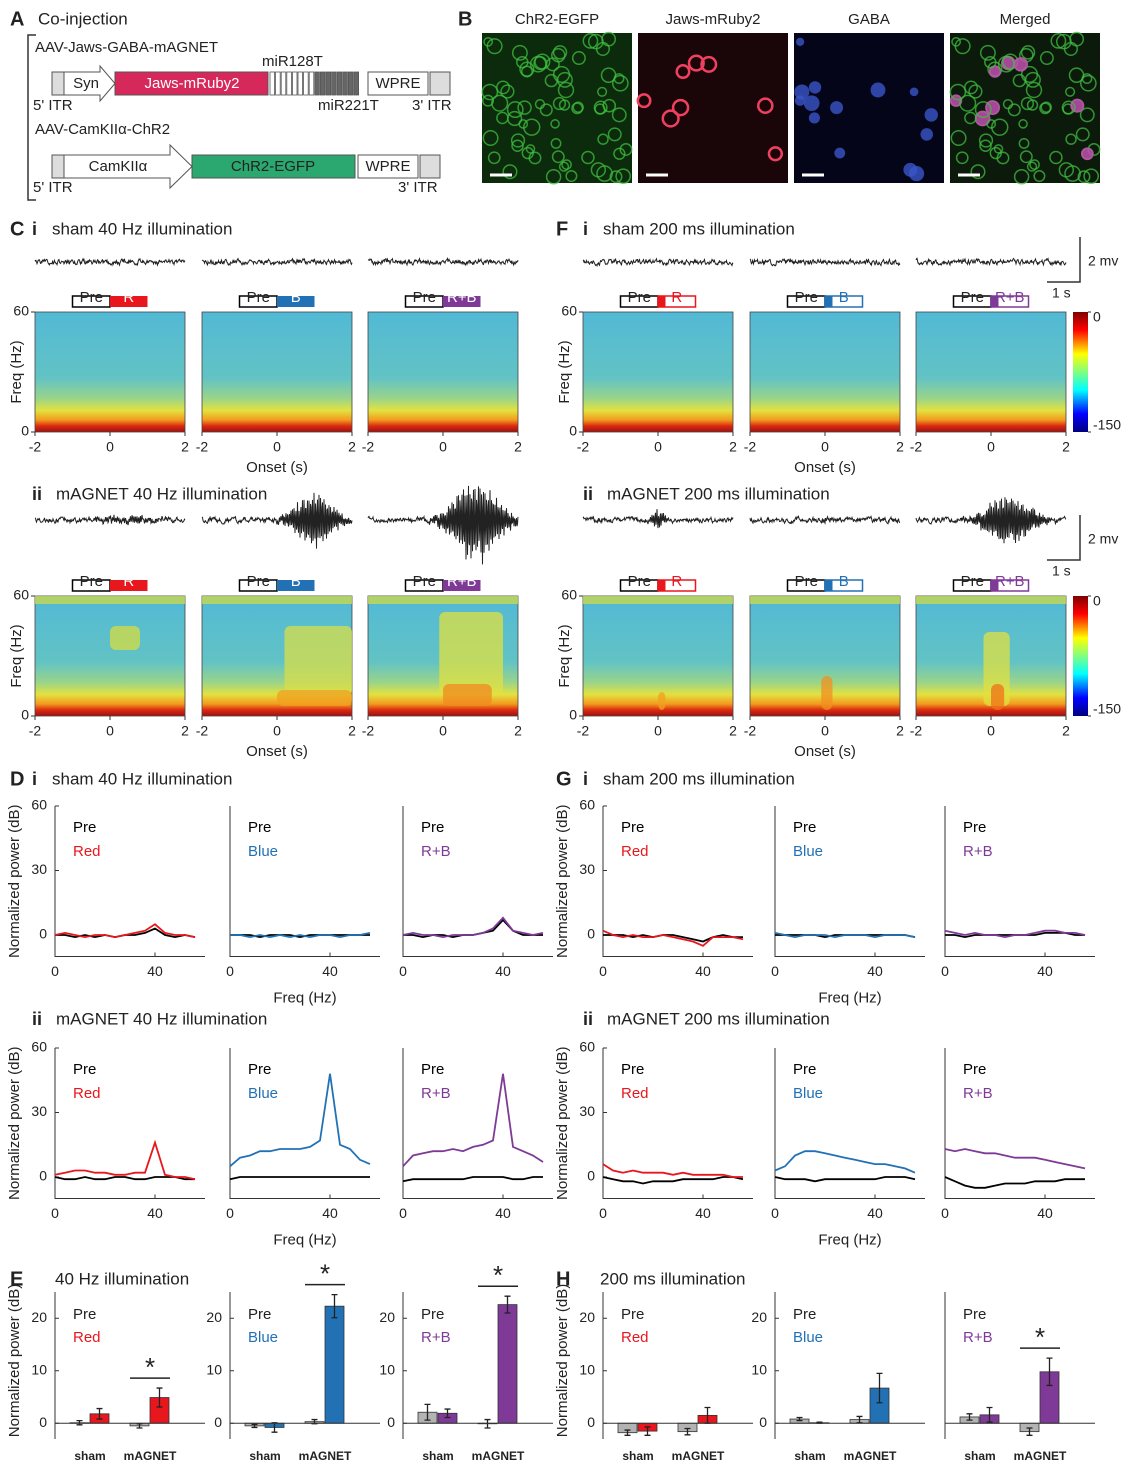 The height and width of the screenshot is (1477, 1126). I want to click on legend-entry: Red, so click(87, 1337).